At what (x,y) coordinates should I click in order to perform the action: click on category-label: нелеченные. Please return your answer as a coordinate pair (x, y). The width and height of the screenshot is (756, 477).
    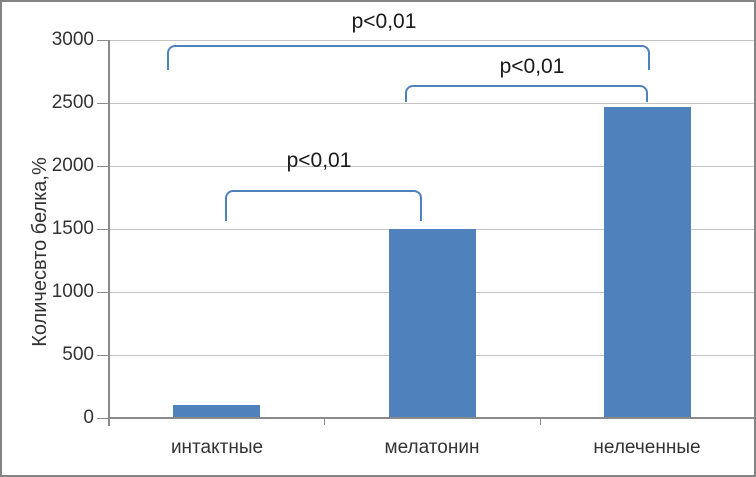
    Looking at the image, I should click on (647, 447).